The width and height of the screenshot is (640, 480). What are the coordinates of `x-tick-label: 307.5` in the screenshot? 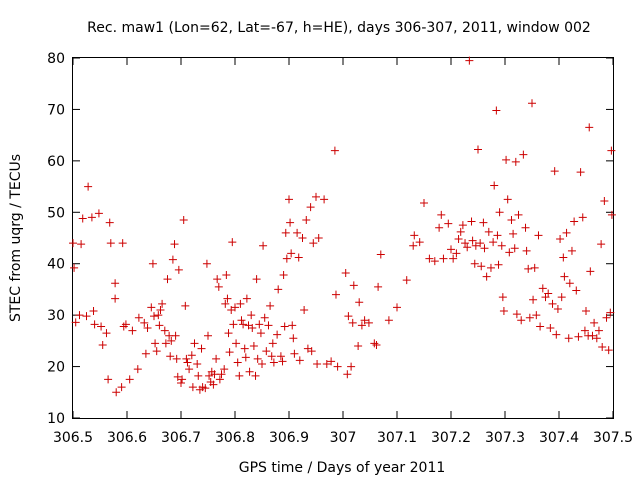 It's located at (613, 438).